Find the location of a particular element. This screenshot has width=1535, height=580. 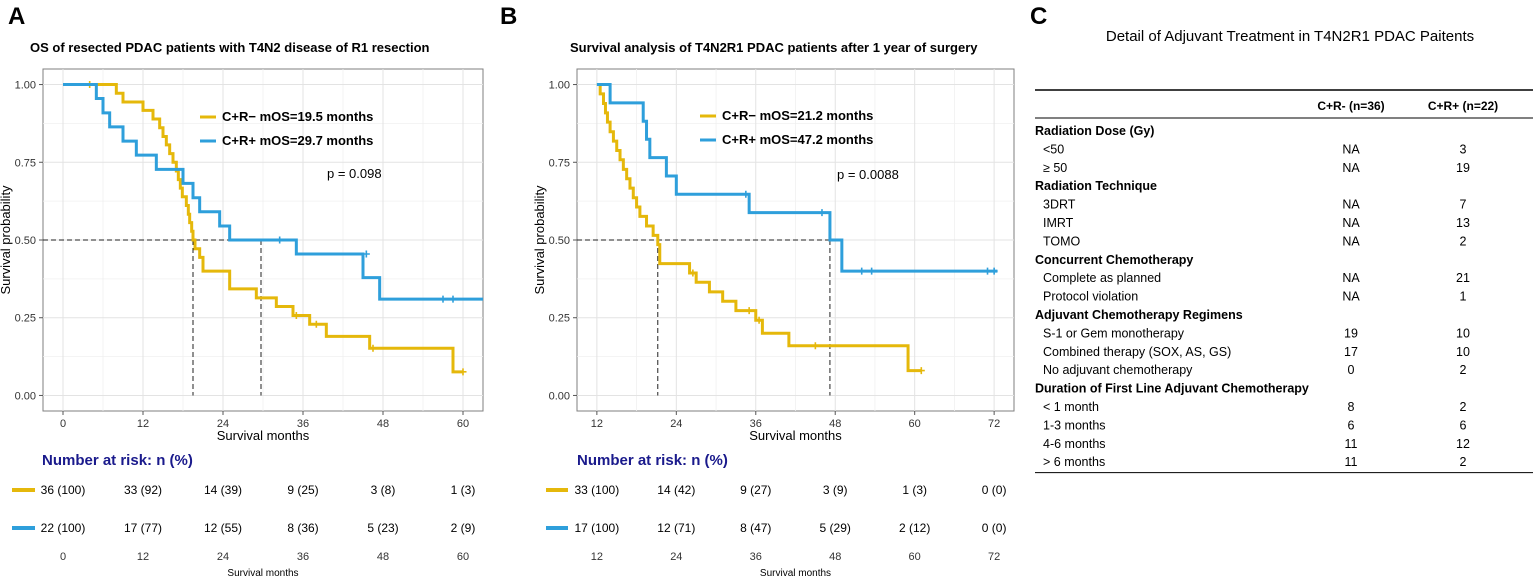

table-row-label: Complete as planned is located at coordinates (1102, 278).